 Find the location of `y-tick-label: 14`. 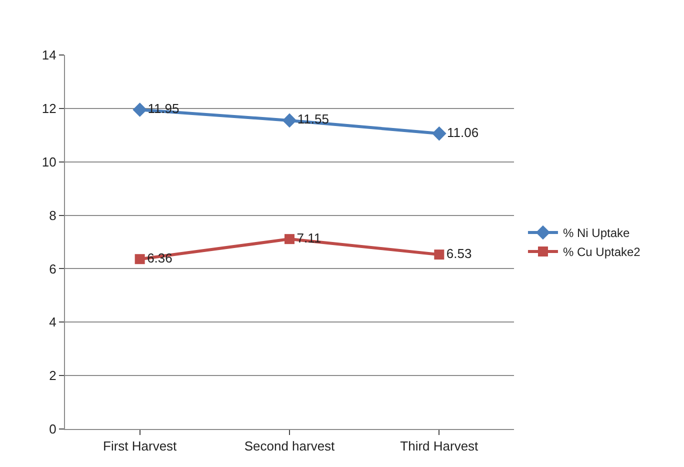

y-tick-label: 14 is located at coordinates (49, 55).